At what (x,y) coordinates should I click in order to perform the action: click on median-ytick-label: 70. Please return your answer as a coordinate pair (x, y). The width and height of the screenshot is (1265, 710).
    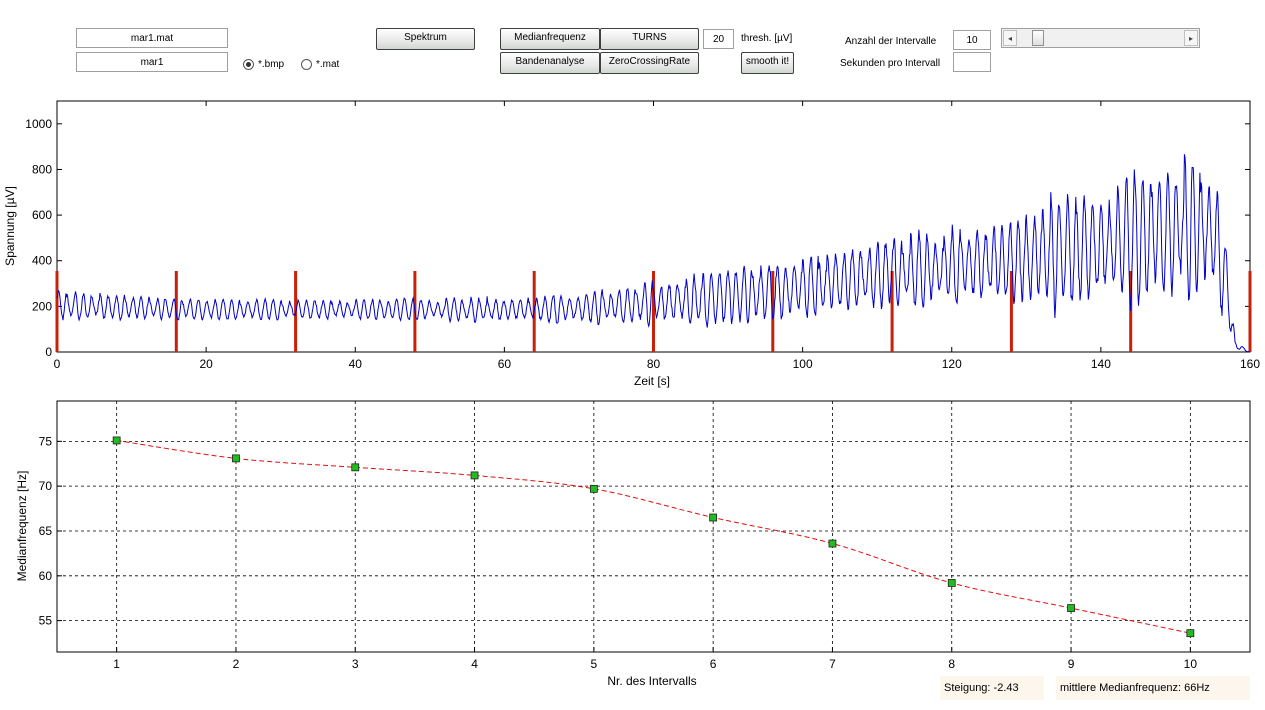
    Looking at the image, I should click on (46, 486).